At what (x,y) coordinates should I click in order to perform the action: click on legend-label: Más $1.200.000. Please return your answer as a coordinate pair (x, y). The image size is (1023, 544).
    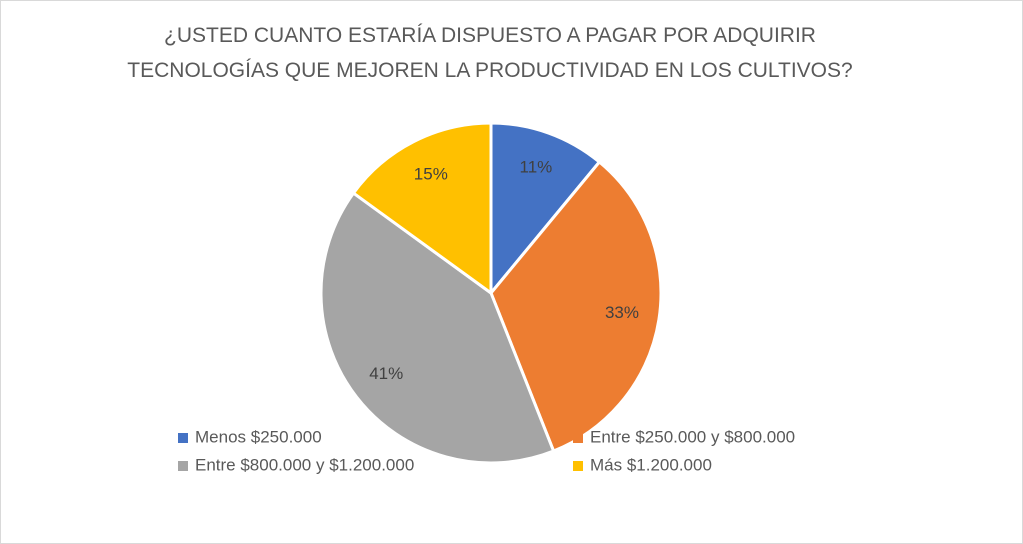
    Looking at the image, I should click on (651, 464).